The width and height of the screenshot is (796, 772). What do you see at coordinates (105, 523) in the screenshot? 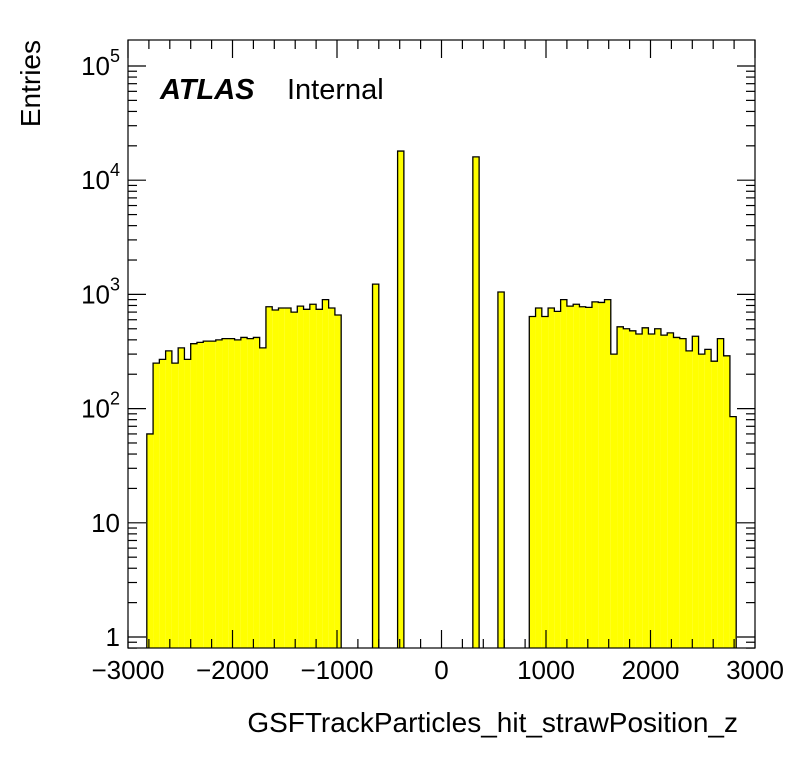
I see `y-tick-label: 10` at bounding box center [105, 523].